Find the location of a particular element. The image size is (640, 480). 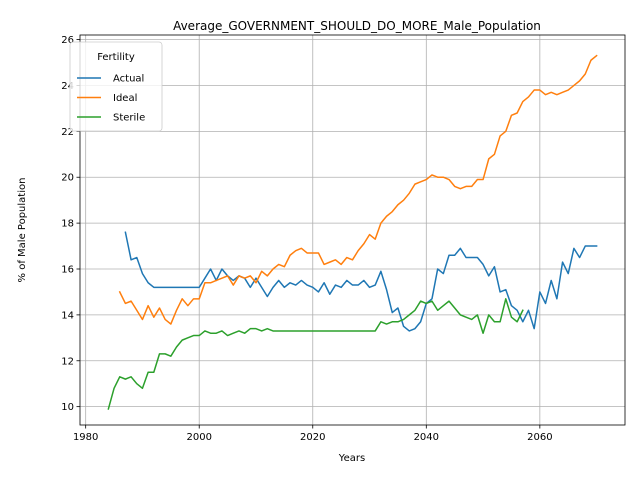

legend-items: Actual Ideal Sterile is located at coordinates (111, 99).